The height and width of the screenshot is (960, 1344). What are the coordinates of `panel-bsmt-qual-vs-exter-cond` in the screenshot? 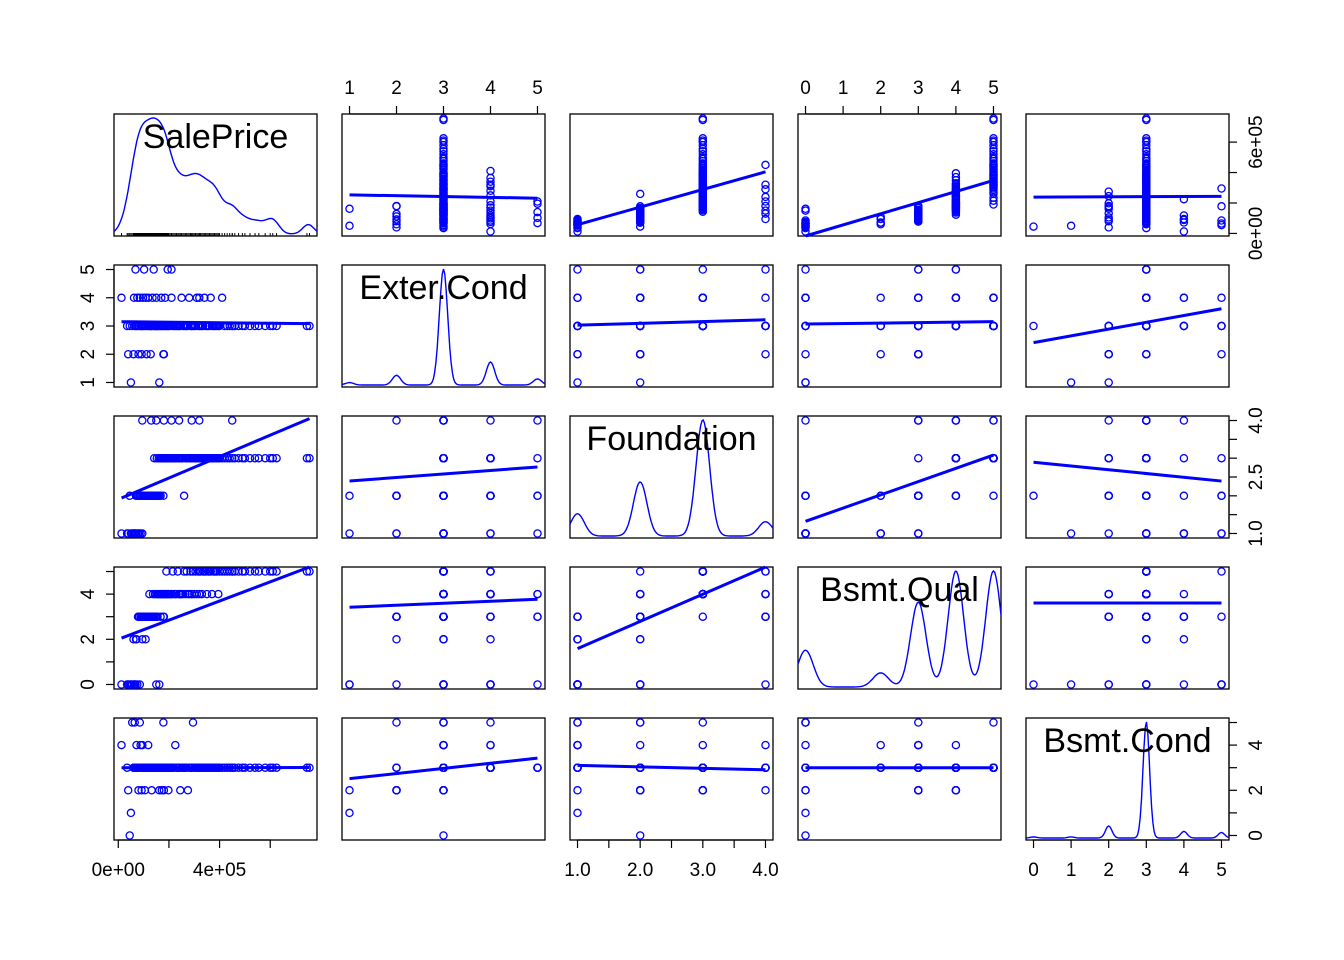 It's located at (443, 628).